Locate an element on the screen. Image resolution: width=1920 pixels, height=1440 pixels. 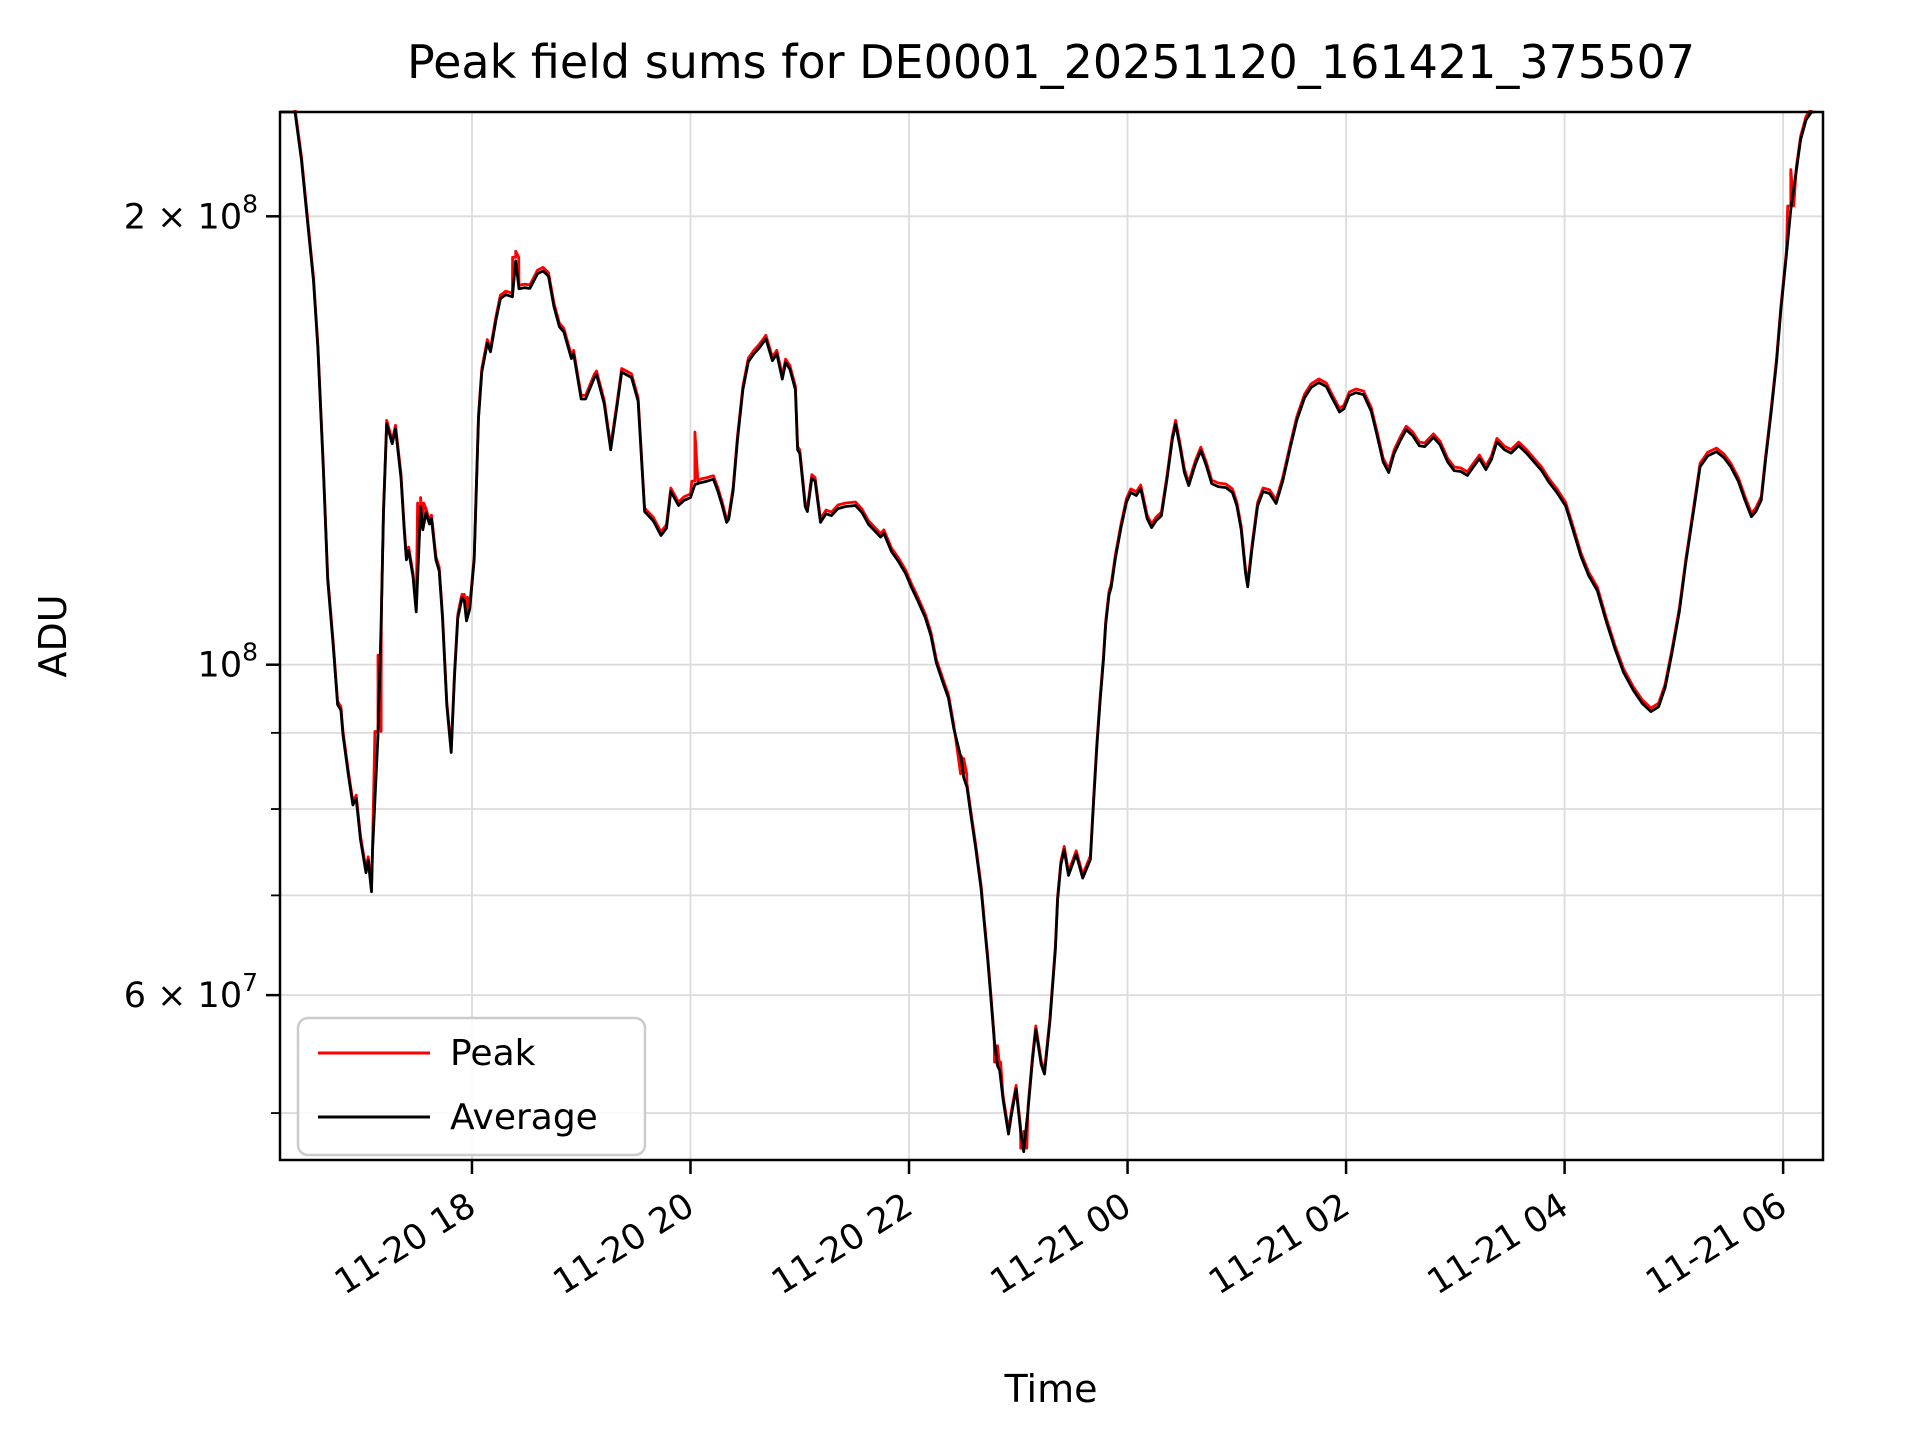
x-tick-label: 11-21 00 is located at coordinates (1061, 1244).